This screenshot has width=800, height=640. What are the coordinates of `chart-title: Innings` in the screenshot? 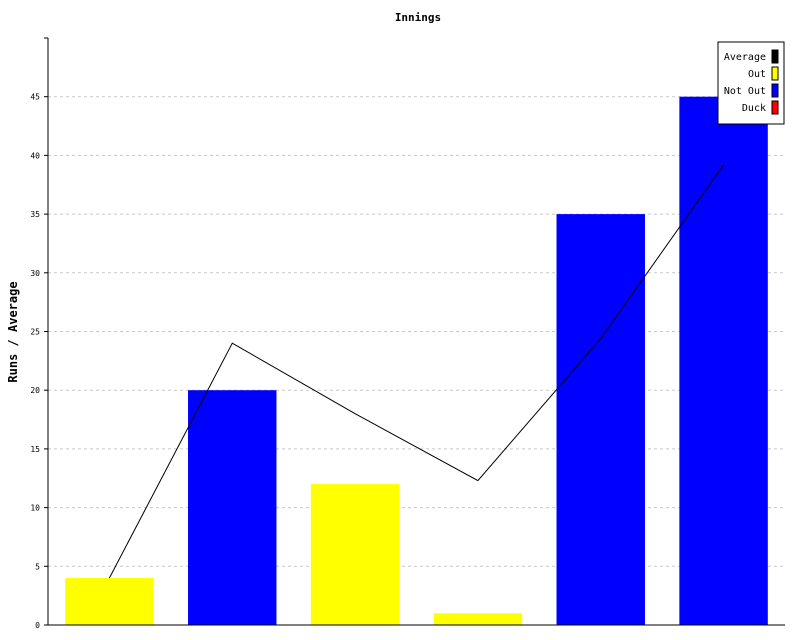 It's located at (418, 17).